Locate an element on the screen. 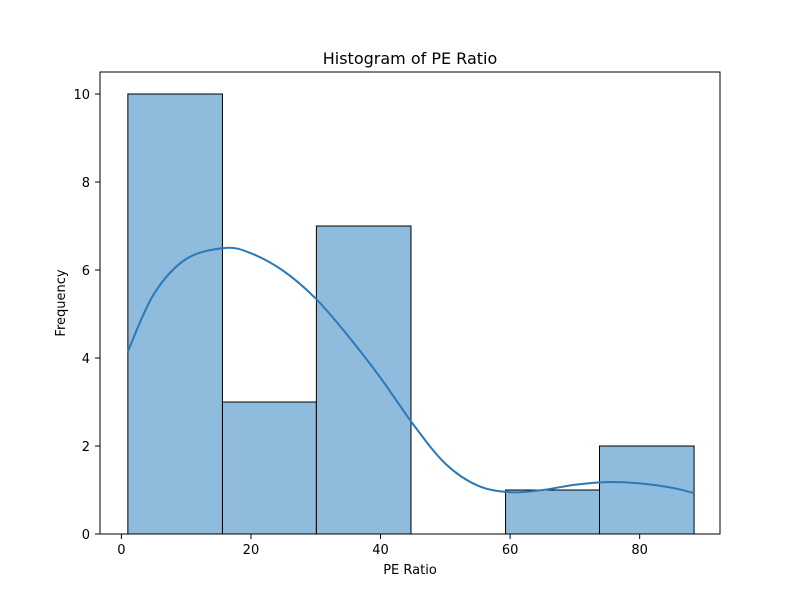 This screenshot has width=800, height=600. y-ticks: 0 2 4 6 8 10 is located at coordinates (86, 315).